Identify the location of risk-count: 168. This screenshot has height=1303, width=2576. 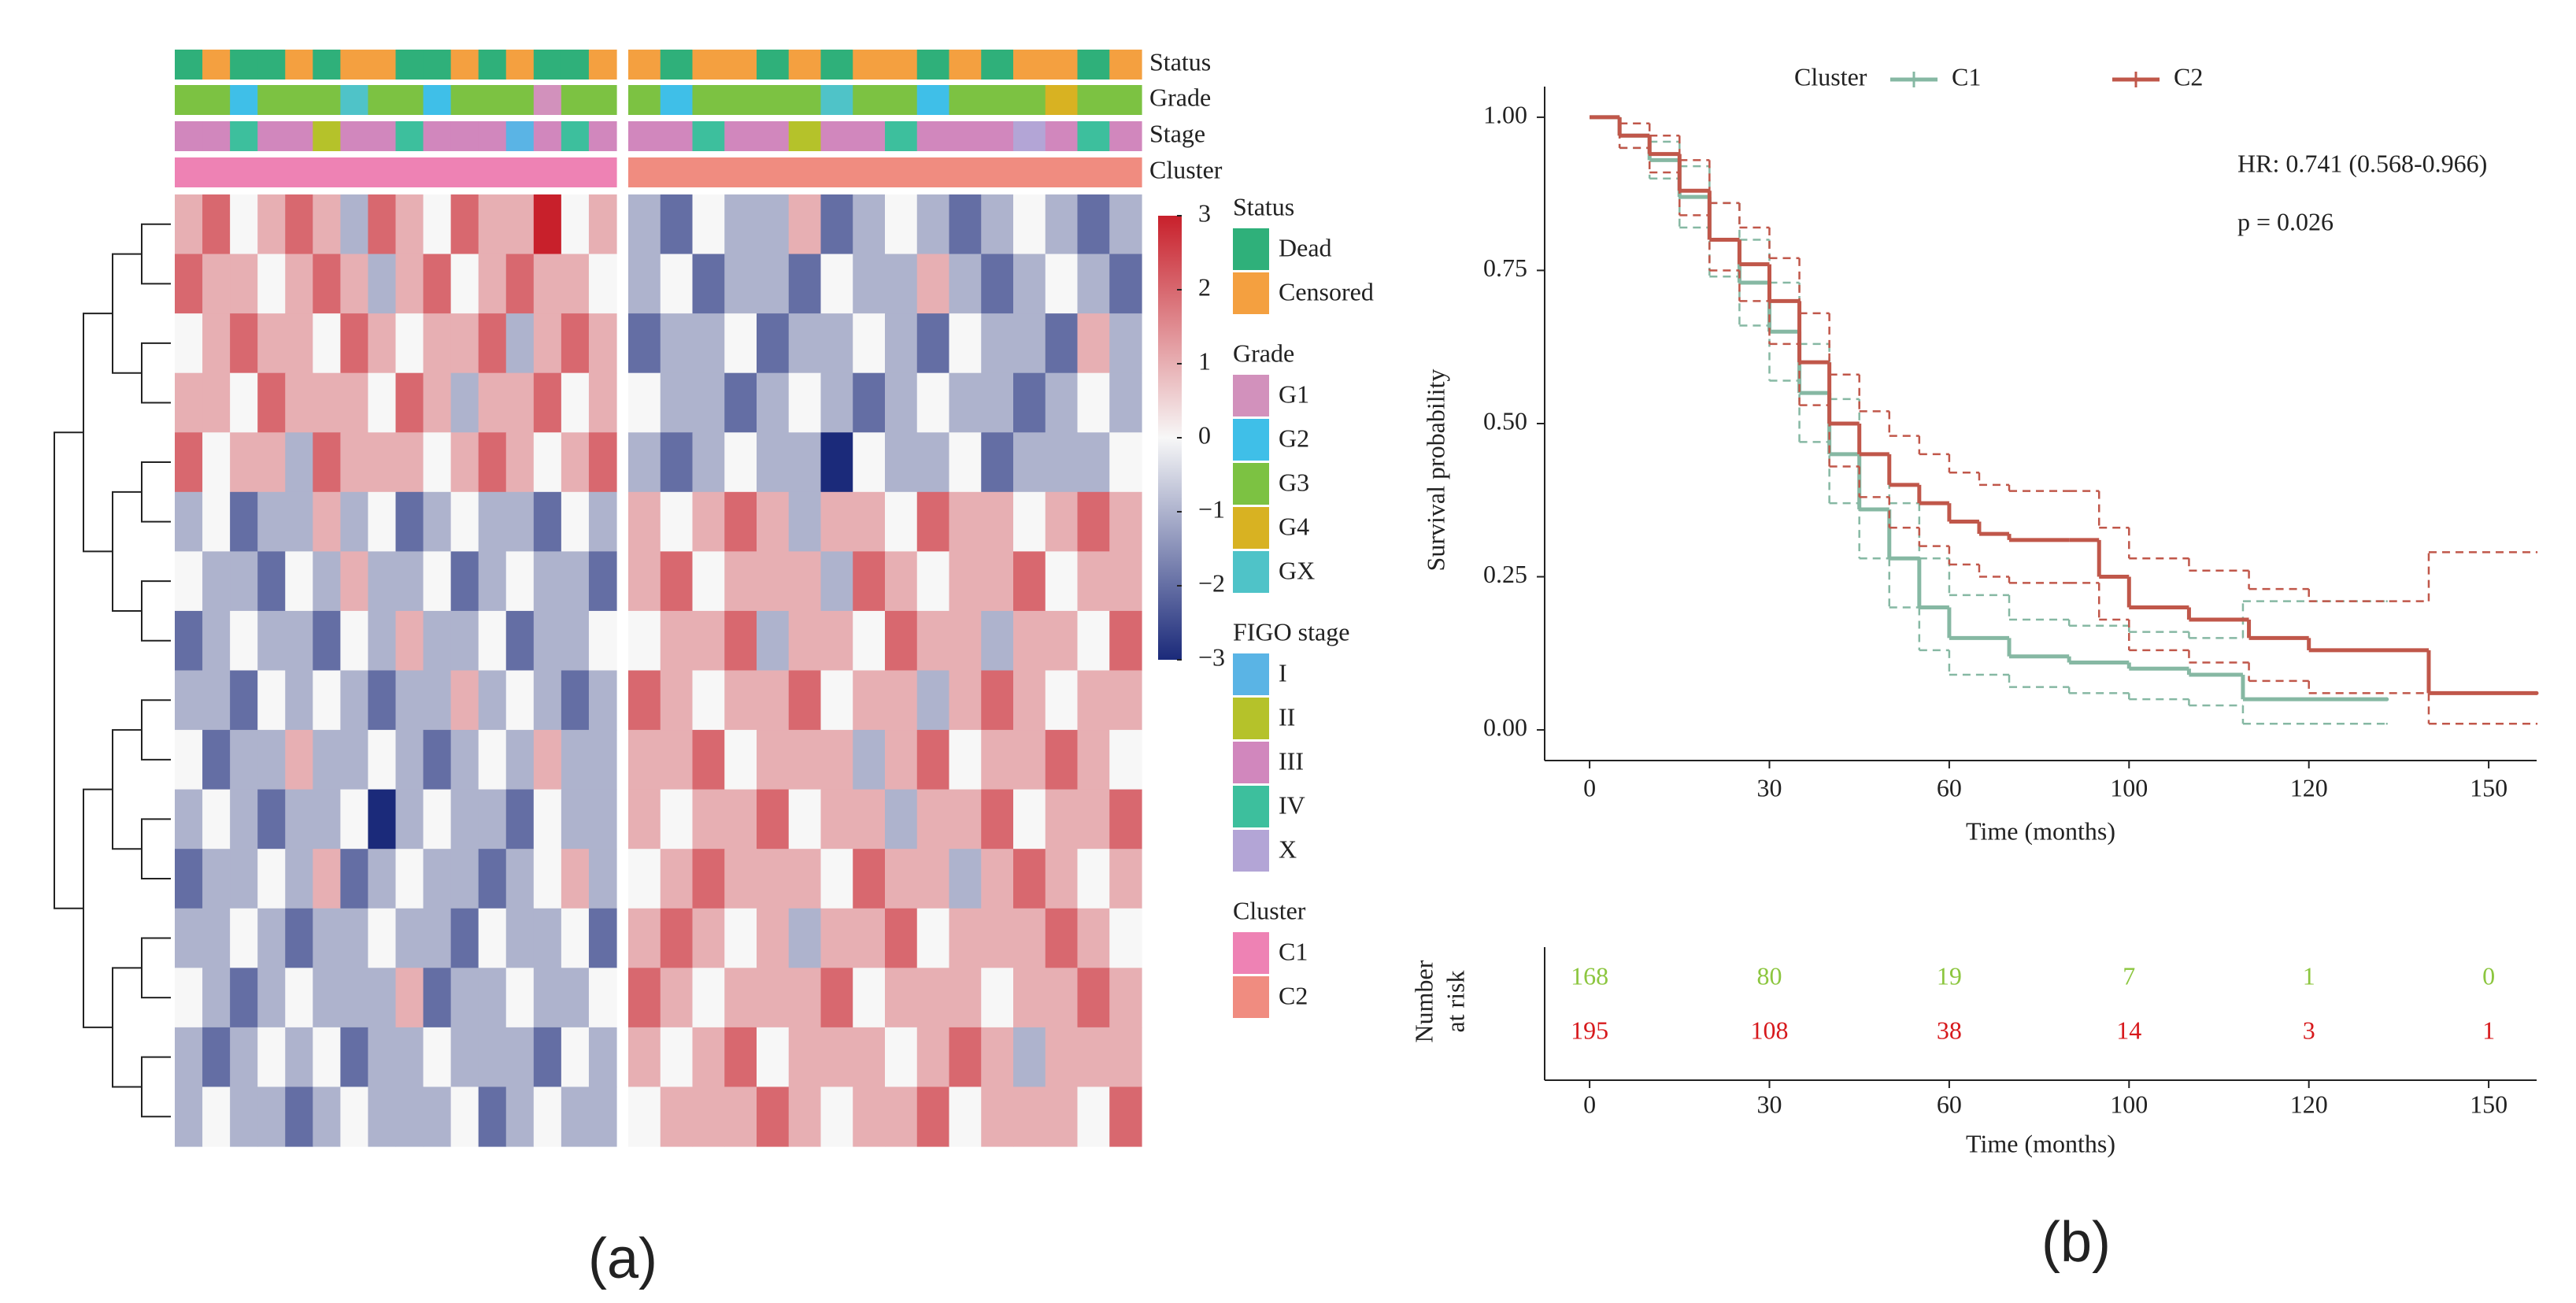
(1589, 975).